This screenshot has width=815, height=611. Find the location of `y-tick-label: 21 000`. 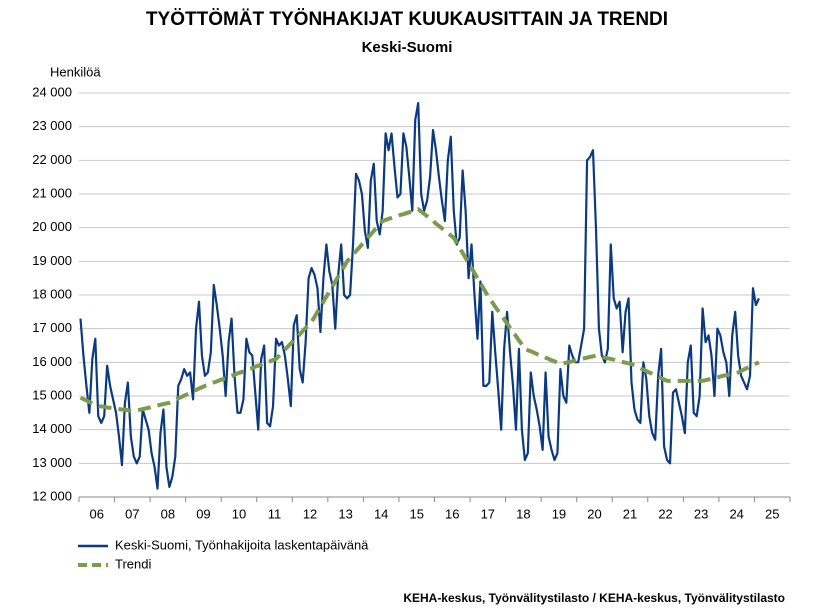

y-tick-label: 21 000 is located at coordinates (52, 192).